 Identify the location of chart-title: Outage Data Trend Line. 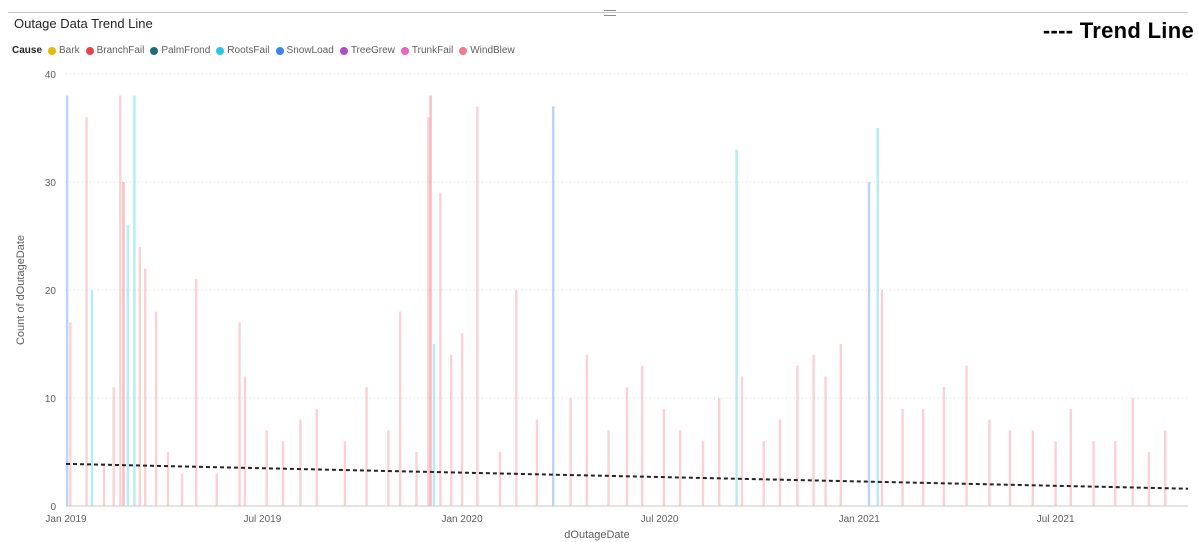
(83, 23).